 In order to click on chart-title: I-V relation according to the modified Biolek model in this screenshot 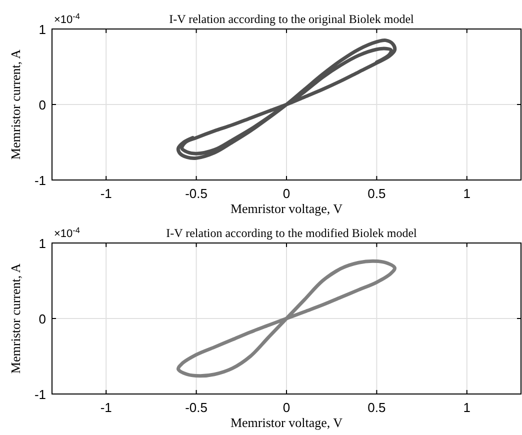, I will do `click(292, 233)`.